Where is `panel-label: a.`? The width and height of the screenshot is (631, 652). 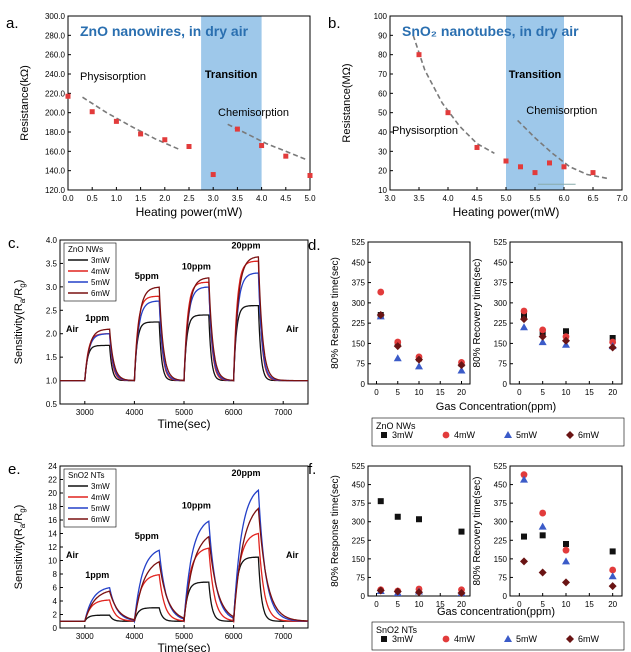 panel-label: a. is located at coordinates (12, 23).